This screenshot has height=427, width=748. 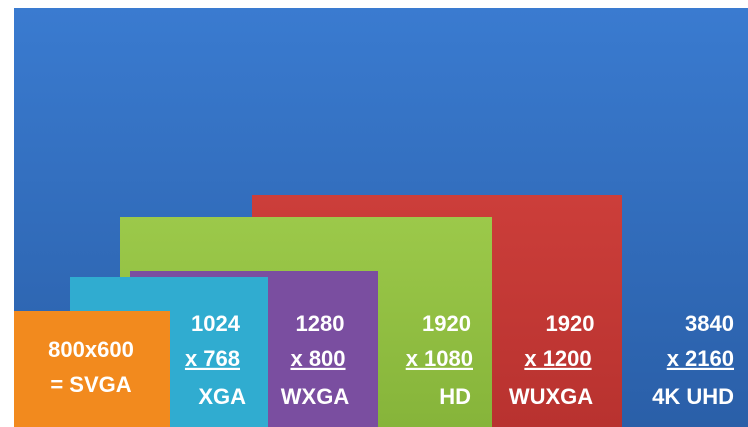 I want to click on svga-area, so click(x=92, y=369).